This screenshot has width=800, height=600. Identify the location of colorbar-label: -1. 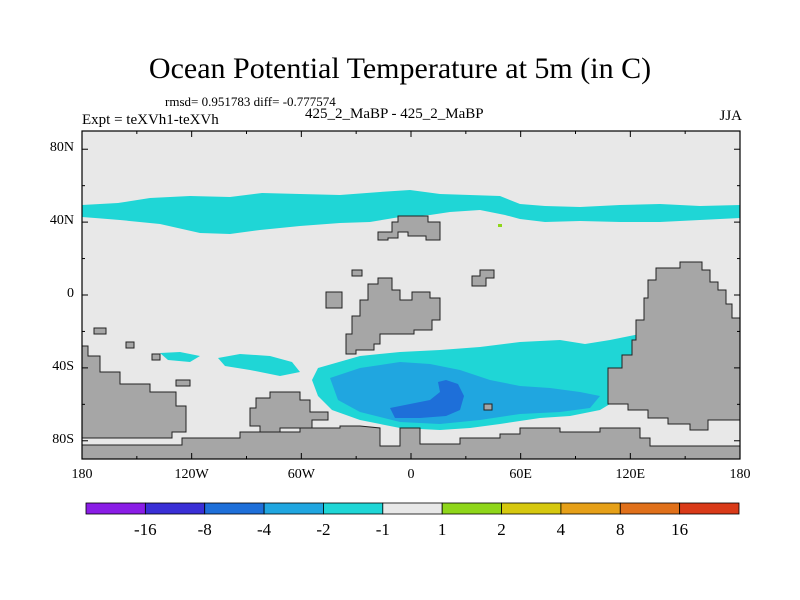
(382, 529).